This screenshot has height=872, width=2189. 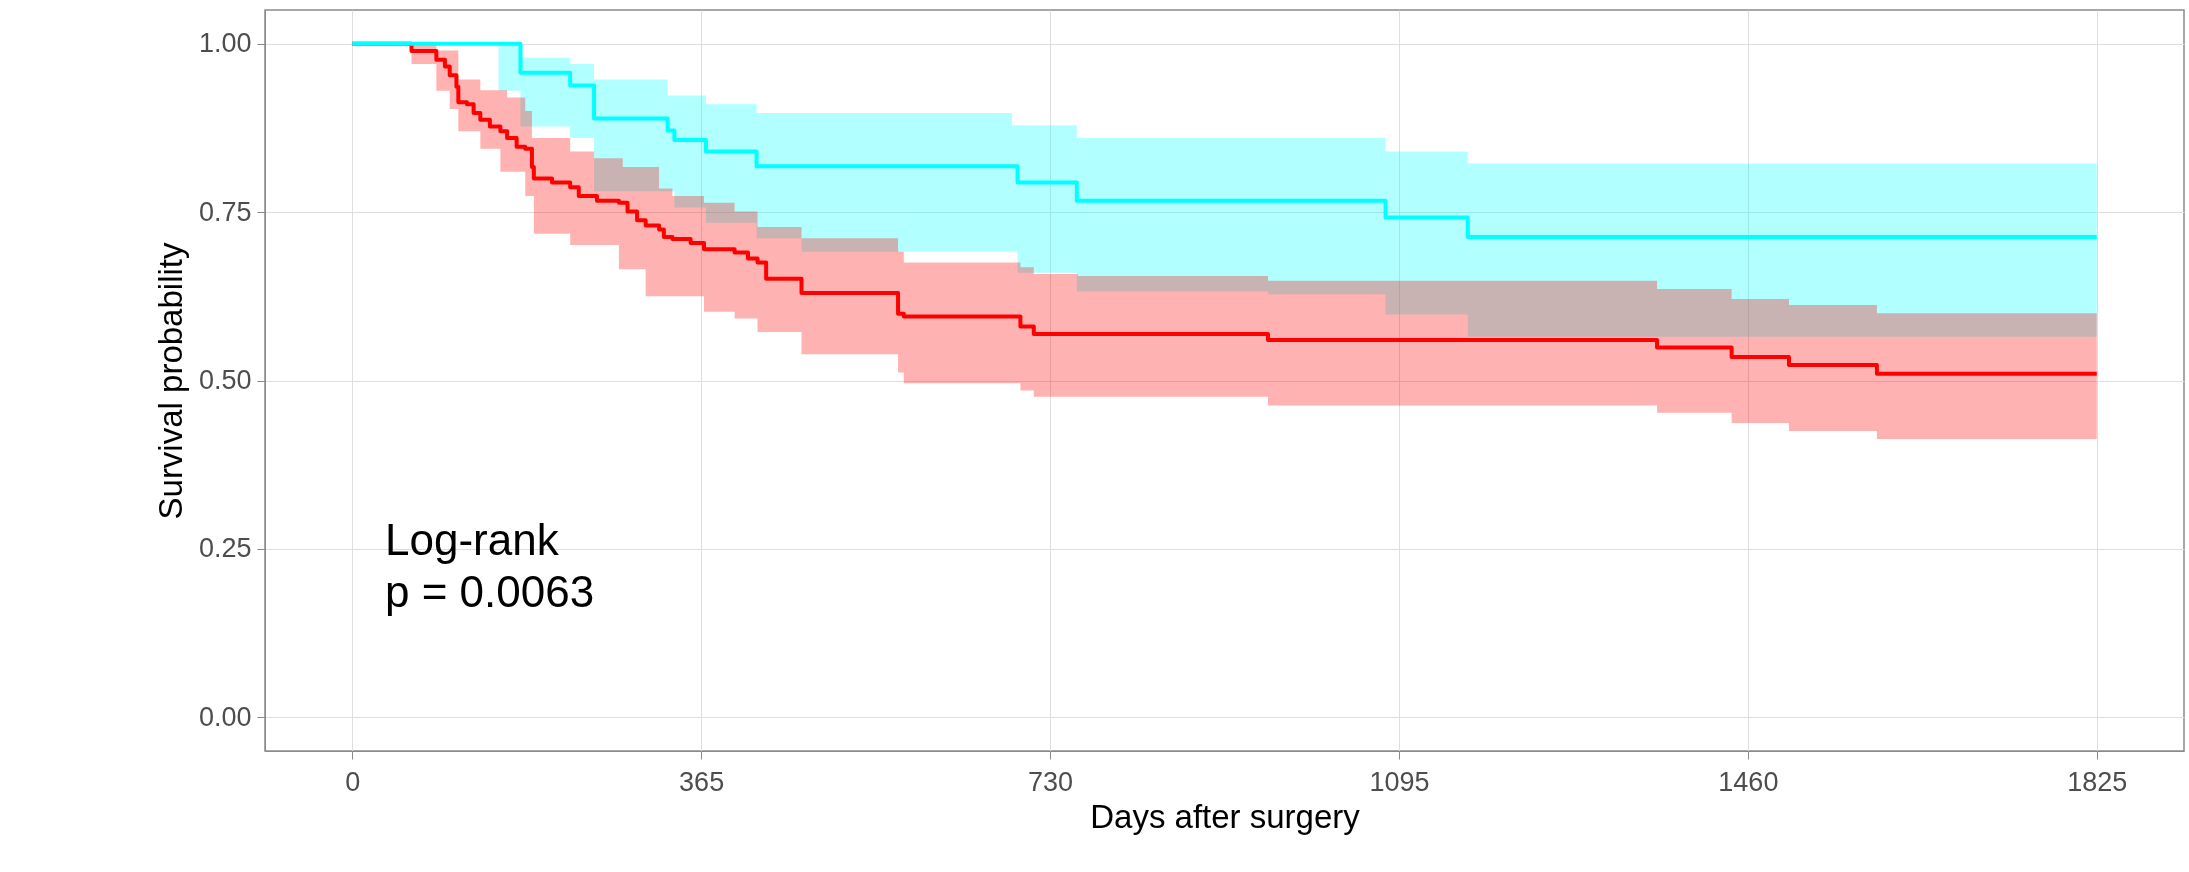 I want to click on x-axis-title: Days after surgery, so click(x=1225, y=816).